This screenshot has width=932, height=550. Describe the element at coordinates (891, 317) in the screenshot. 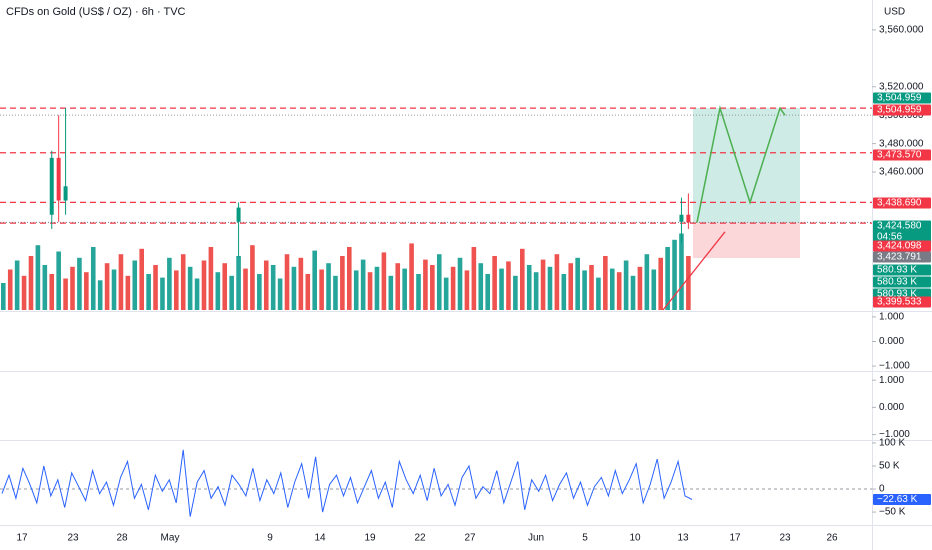

I see `y-tick-label: 1.000` at that location.